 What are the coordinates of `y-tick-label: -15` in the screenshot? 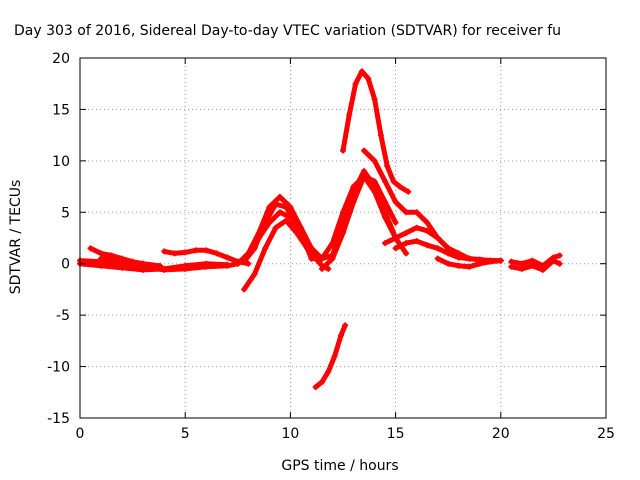 It's located at (58, 419).